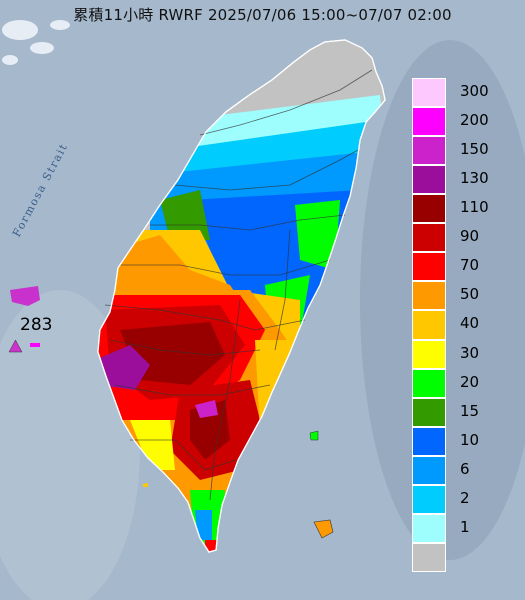  I want to click on legend-row: 300, so click(467, 93).